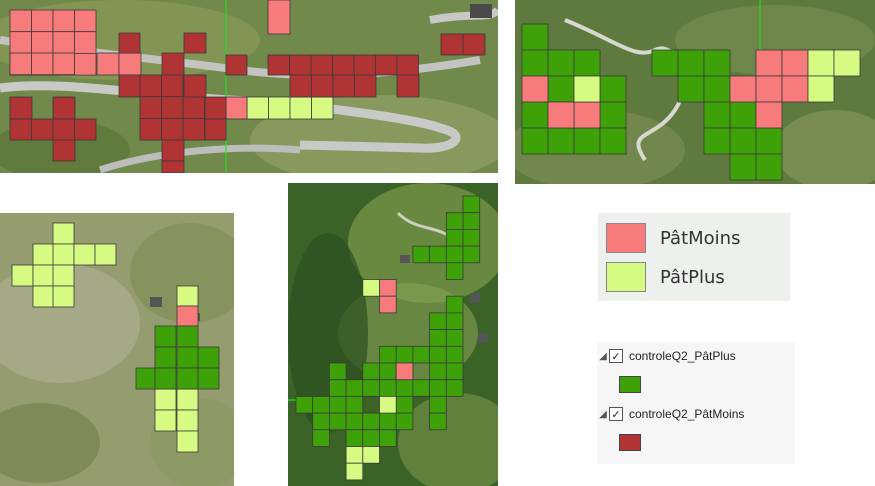  I want to click on layer-row-patplus: ◢ ✓ controleQ2_PâtPlus, so click(666, 356).